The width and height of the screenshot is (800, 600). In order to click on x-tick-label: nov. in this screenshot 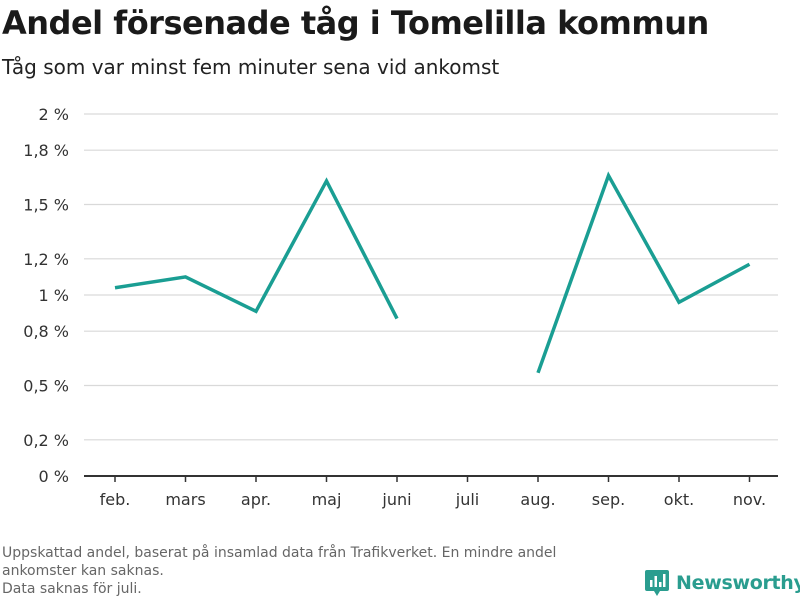, I will do `click(749, 499)`.